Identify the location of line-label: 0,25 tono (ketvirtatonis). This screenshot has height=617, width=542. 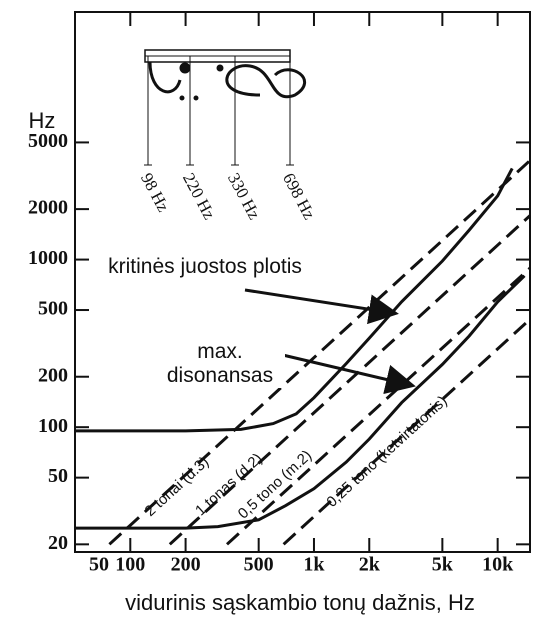
(386, 452).